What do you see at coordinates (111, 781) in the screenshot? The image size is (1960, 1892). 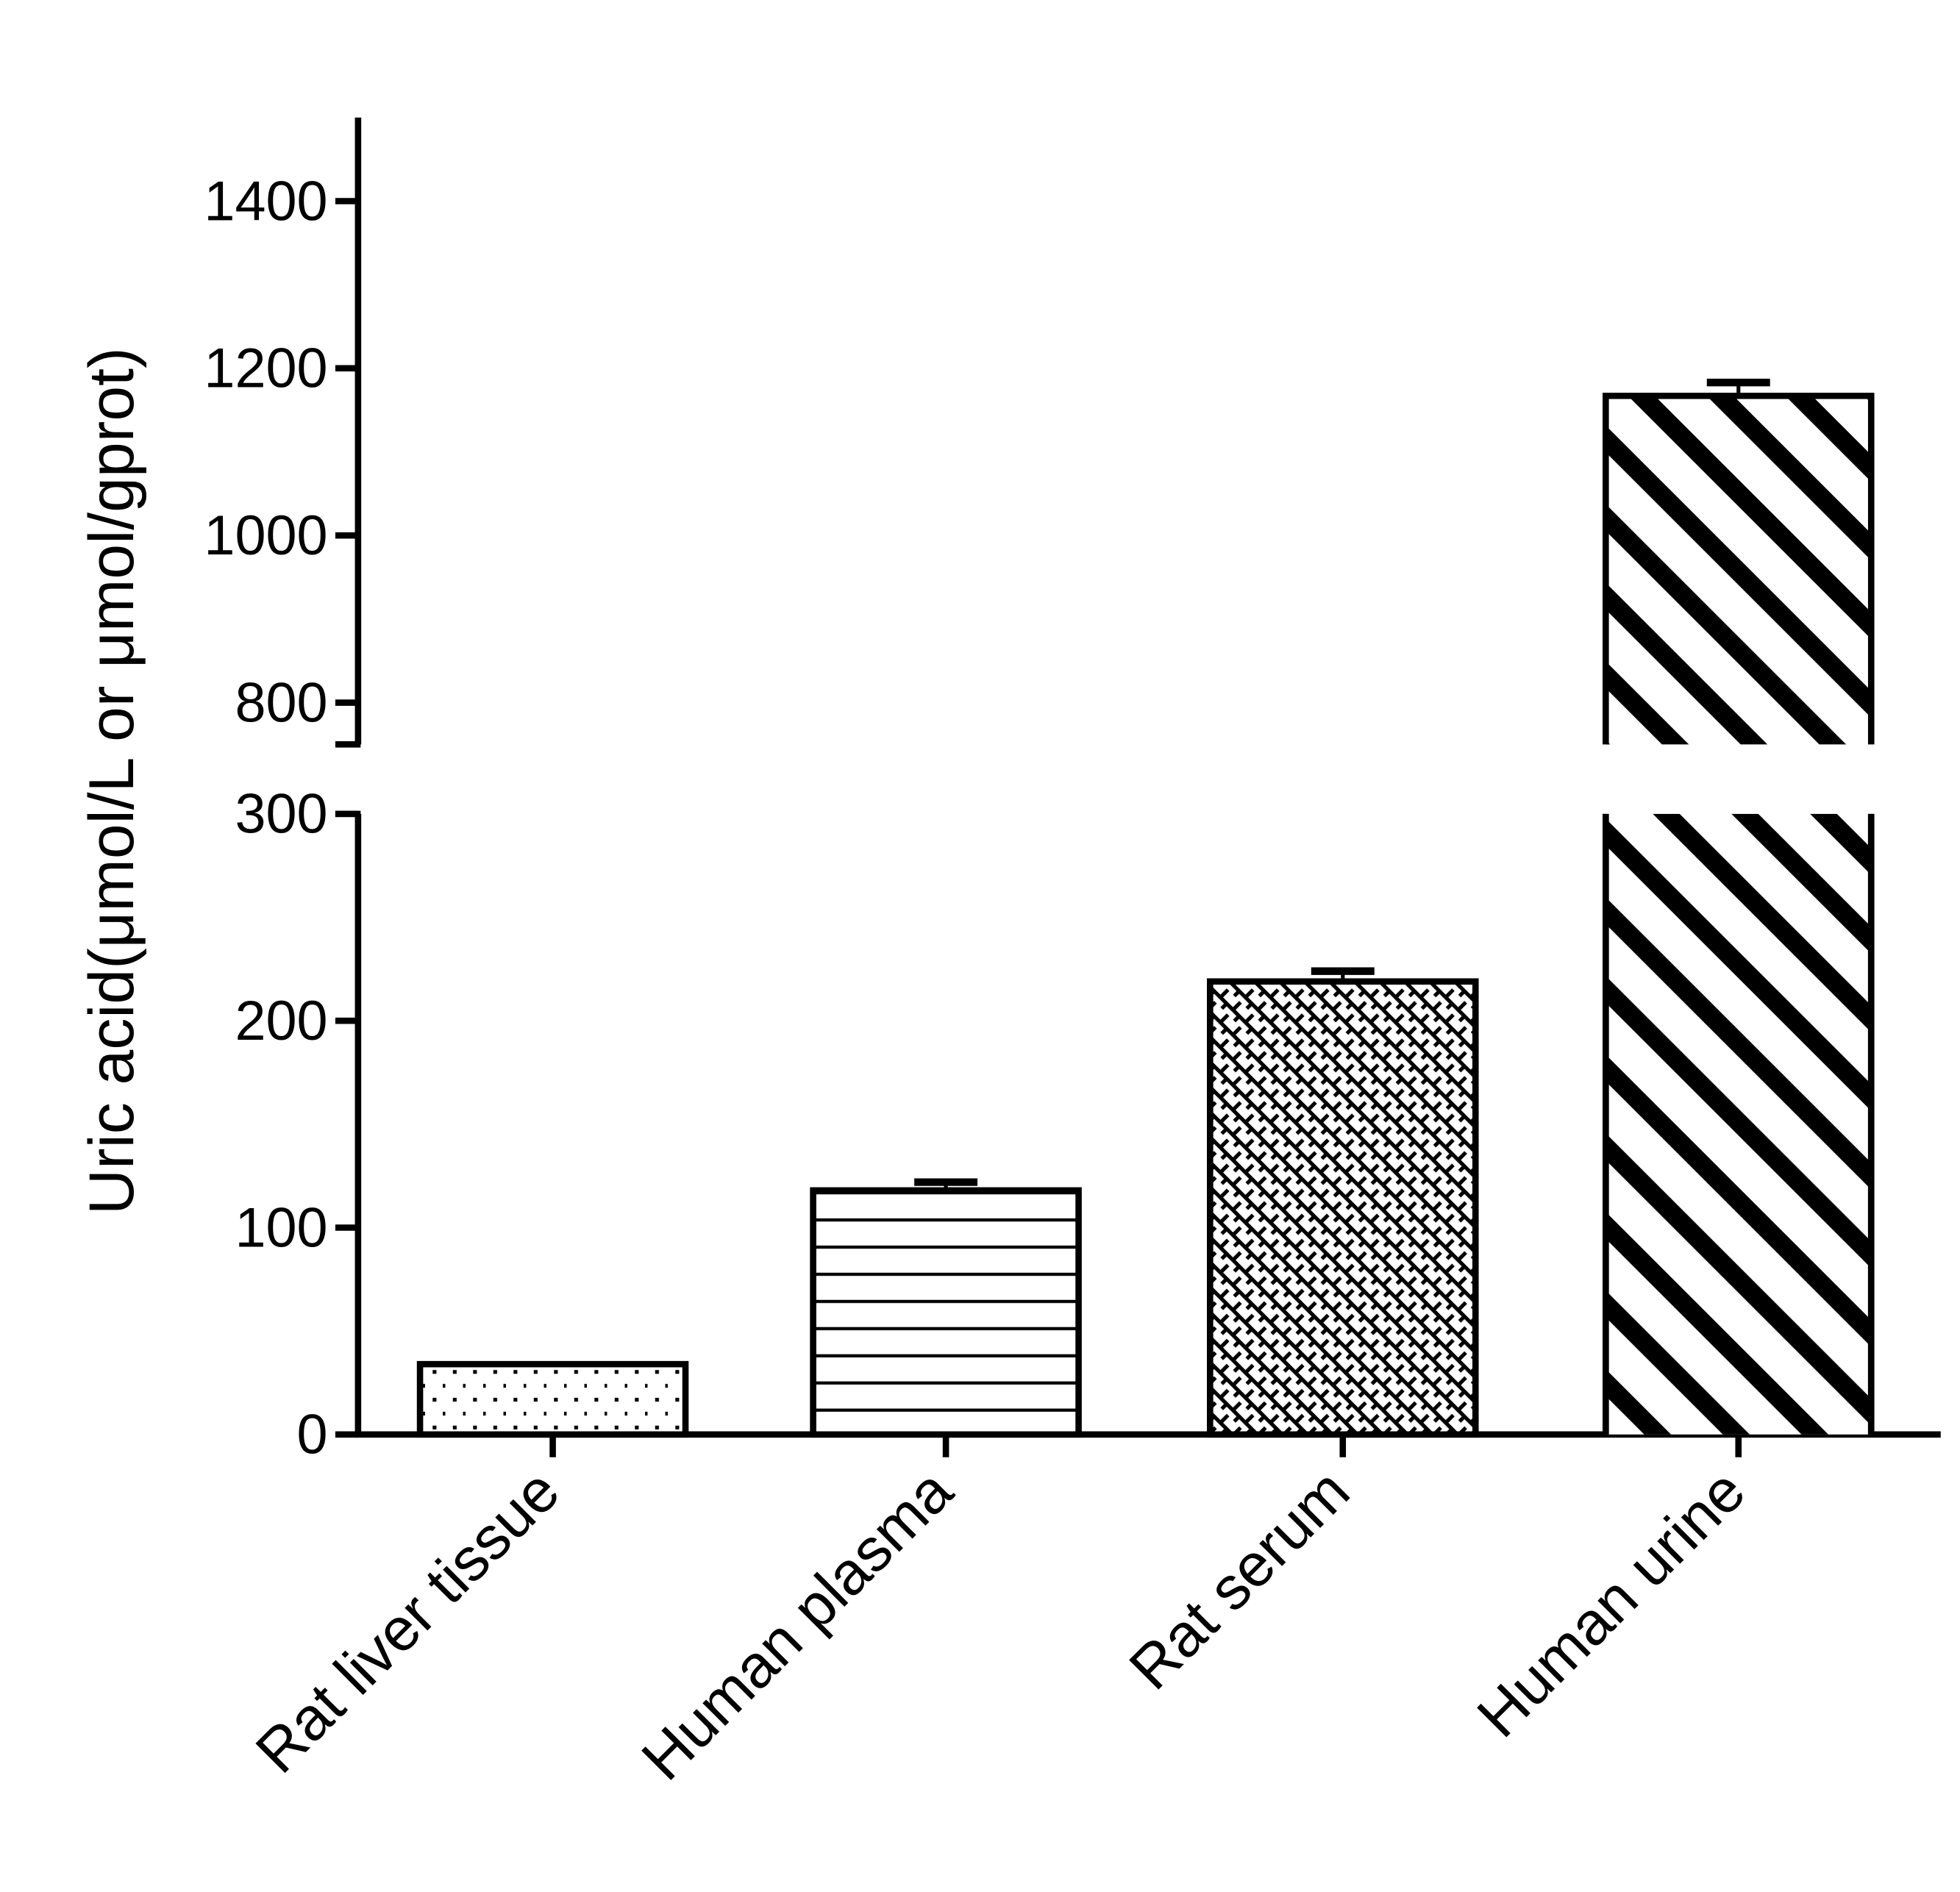 I see `y-axis-label: Uric acid(μmol/L or μmol/gprot)` at bounding box center [111, 781].